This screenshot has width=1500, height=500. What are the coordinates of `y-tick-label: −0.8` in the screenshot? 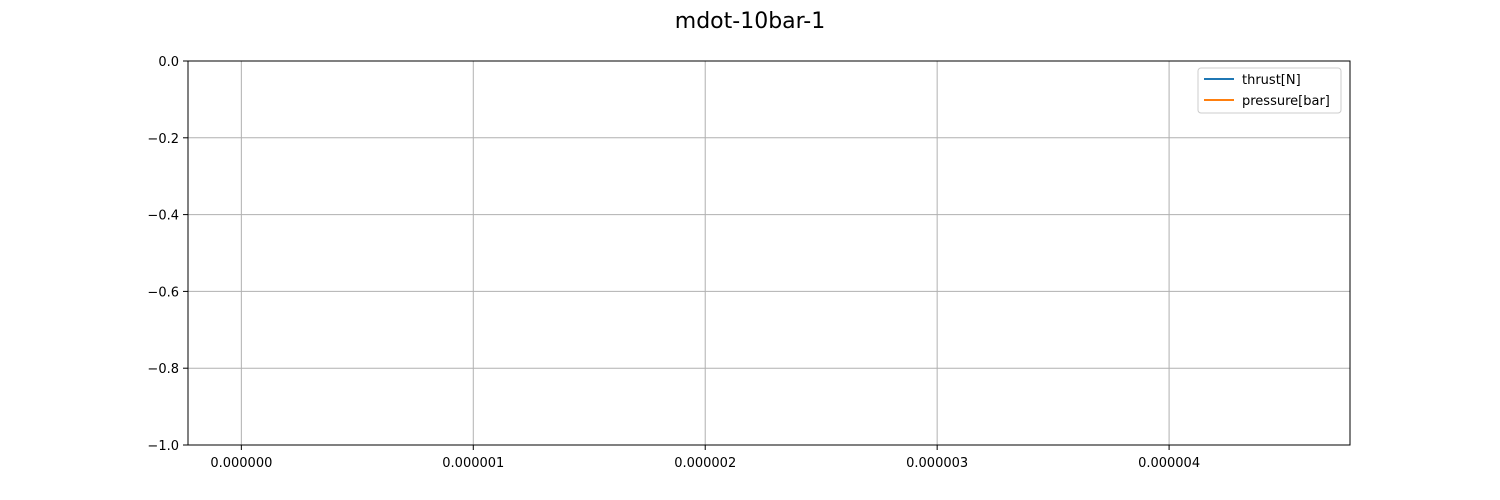 It's located at (163, 369).